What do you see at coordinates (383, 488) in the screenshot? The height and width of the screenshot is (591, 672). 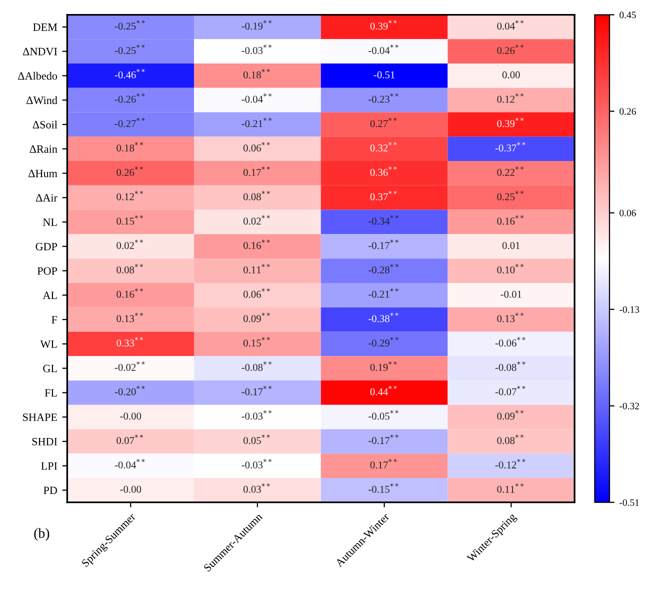 I see `data-label: -0.15$^{**}$` at bounding box center [383, 488].